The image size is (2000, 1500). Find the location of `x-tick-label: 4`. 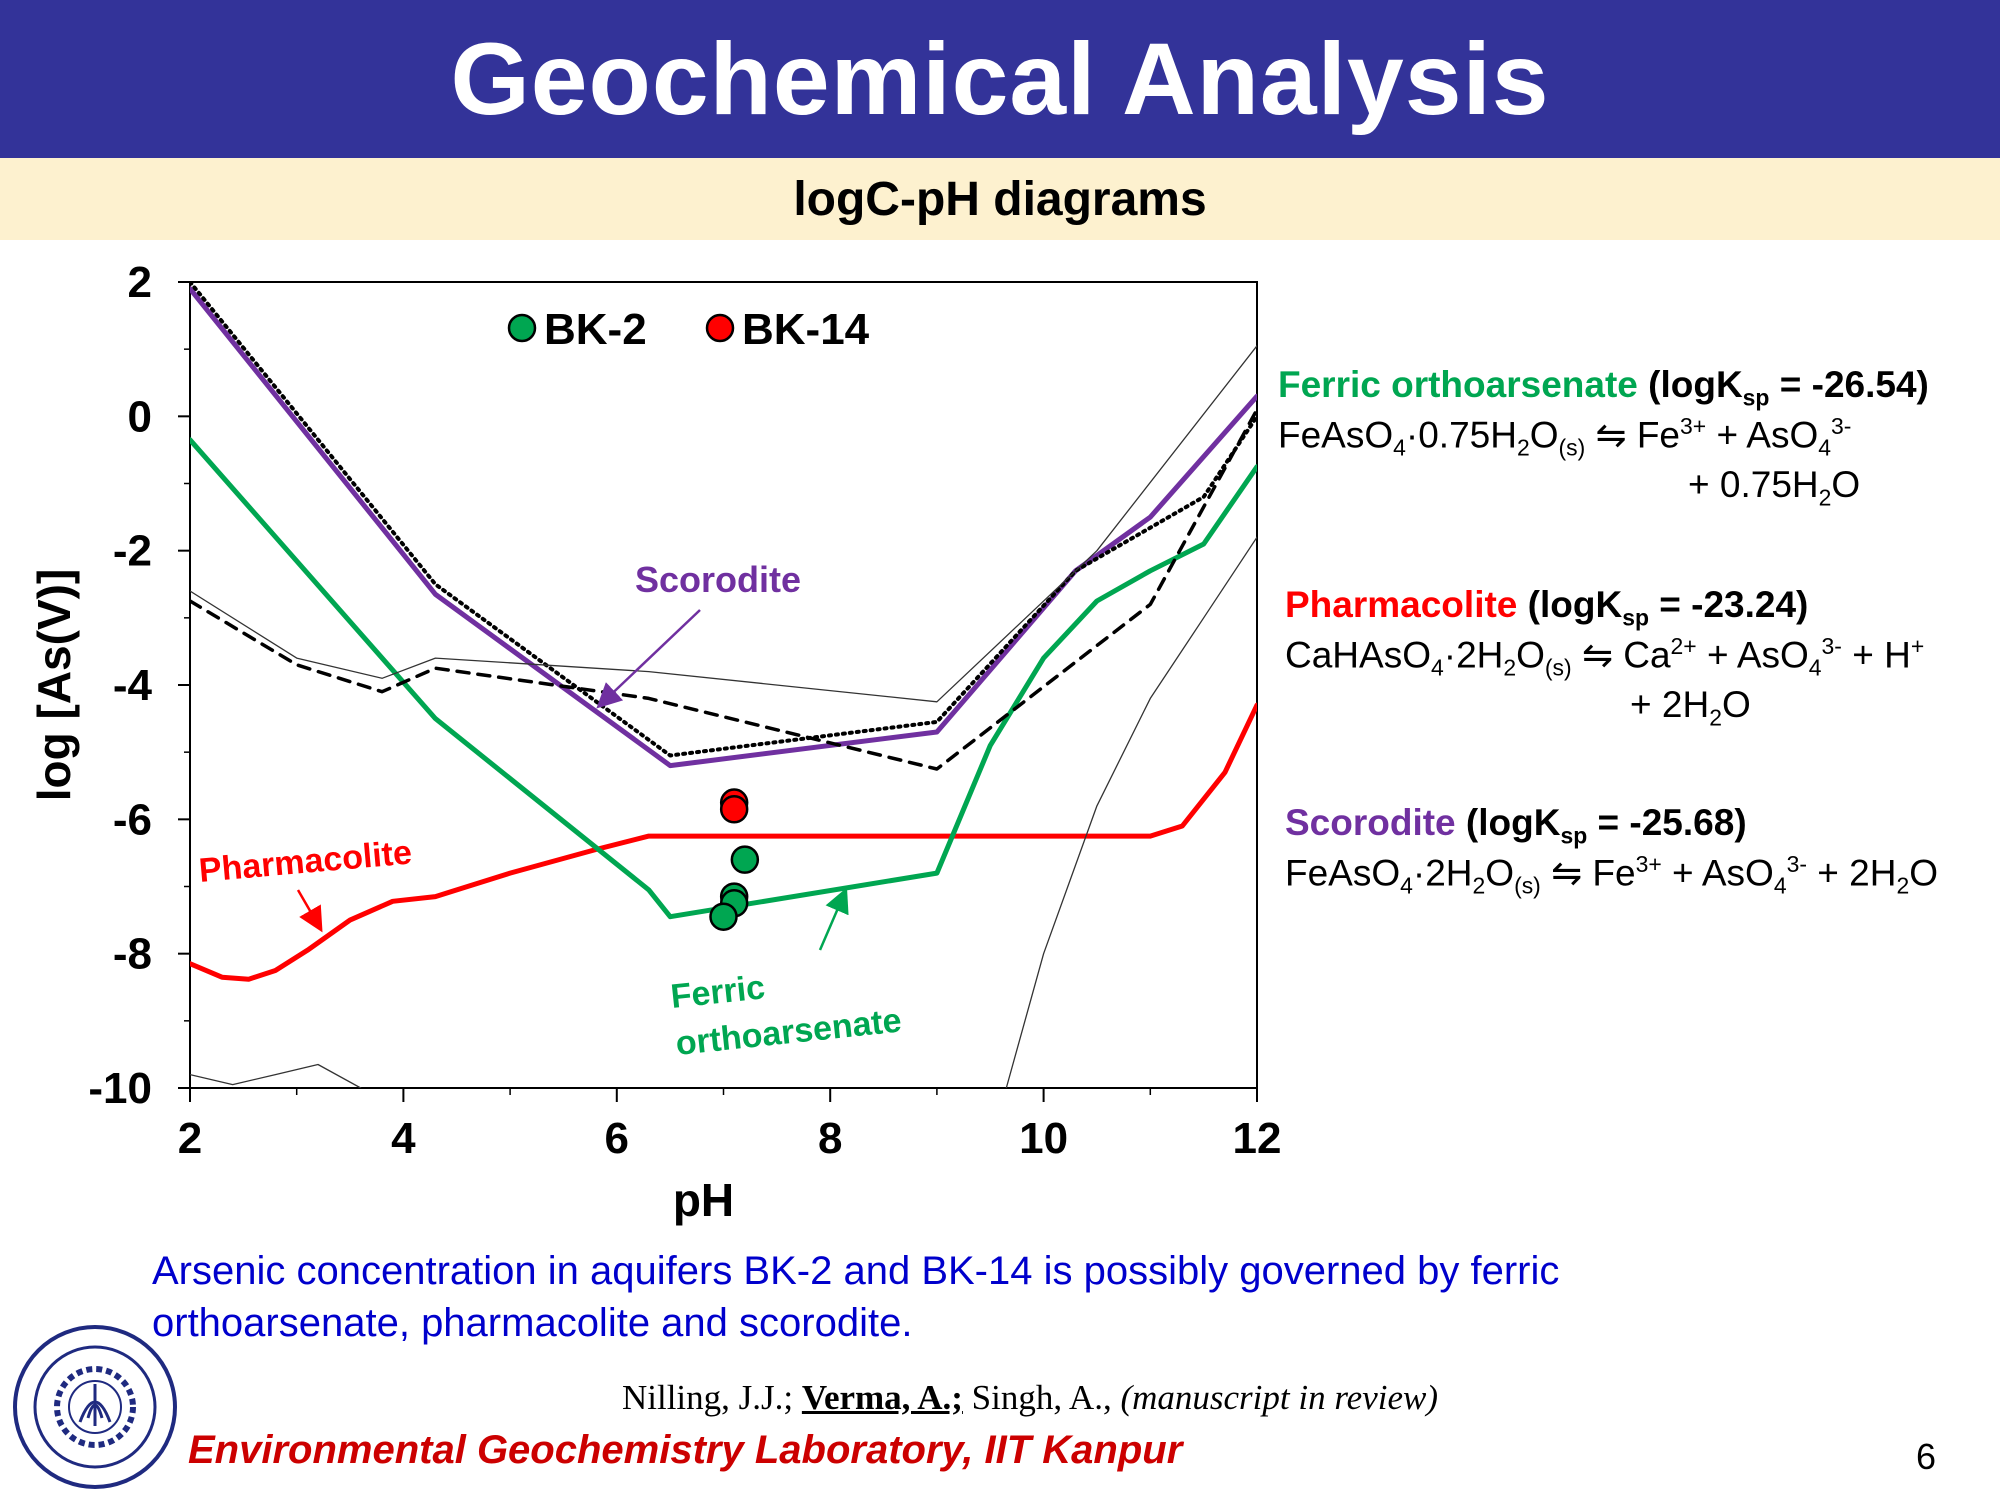

x-tick-label: 4 is located at coordinates (403, 1138).